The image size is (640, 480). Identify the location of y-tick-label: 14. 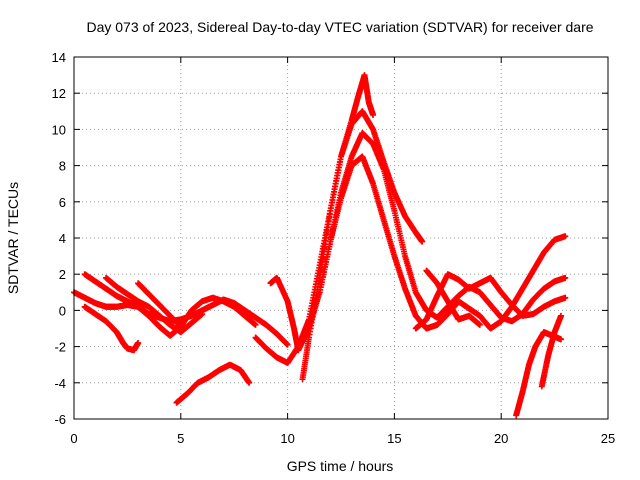
(59, 57).